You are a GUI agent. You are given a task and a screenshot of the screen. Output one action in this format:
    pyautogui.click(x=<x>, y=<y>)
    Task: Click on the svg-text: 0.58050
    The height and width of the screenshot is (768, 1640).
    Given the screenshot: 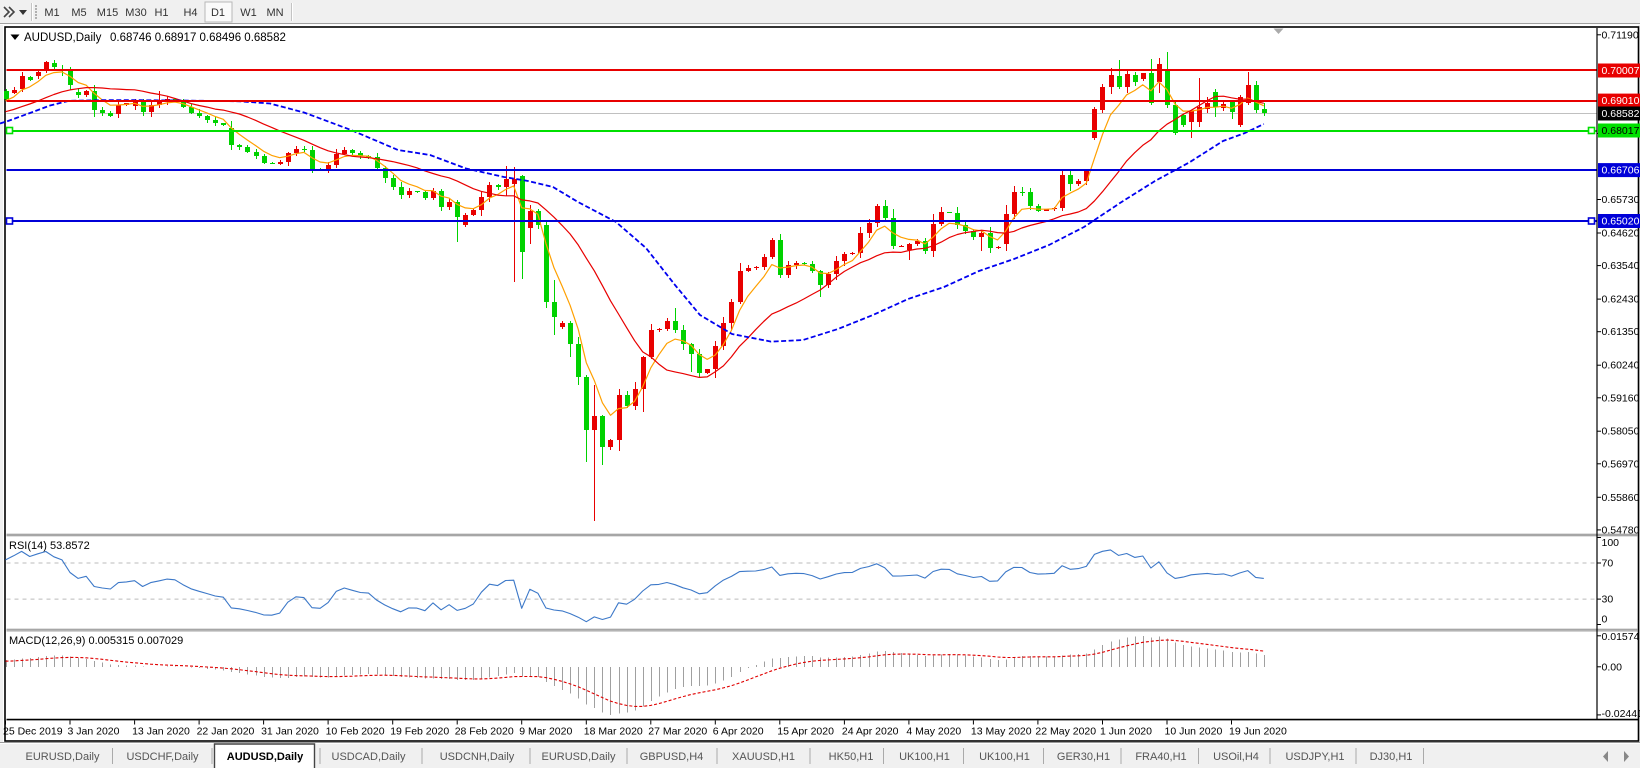 What is the action you would take?
    pyautogui.click(x=1621, y=432)
    